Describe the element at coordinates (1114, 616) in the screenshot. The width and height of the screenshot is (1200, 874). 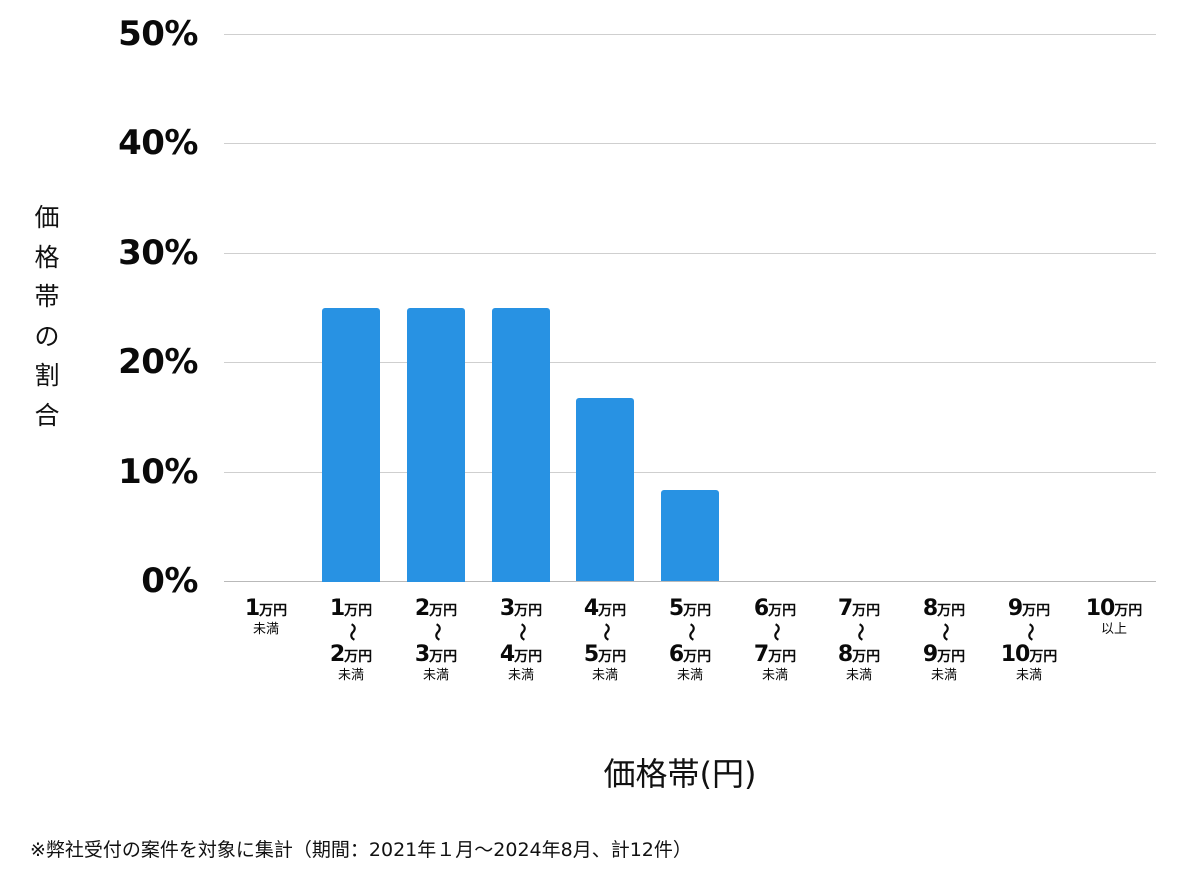
I see `x-tick-label: 10万円 以上` at that location.